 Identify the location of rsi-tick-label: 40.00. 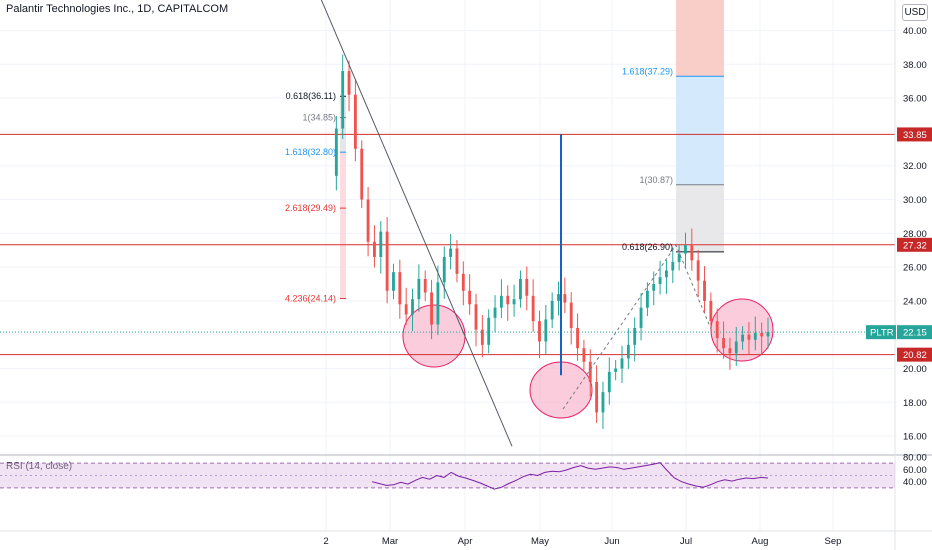
(915, 482).